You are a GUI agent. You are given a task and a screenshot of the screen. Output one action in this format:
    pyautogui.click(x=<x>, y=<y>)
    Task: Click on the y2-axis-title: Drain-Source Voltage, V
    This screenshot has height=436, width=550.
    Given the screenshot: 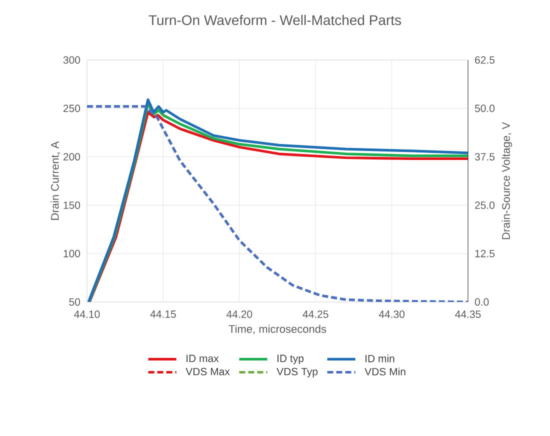 What is the action you would take?
    pyautogui.click(x=507, y=181)
    